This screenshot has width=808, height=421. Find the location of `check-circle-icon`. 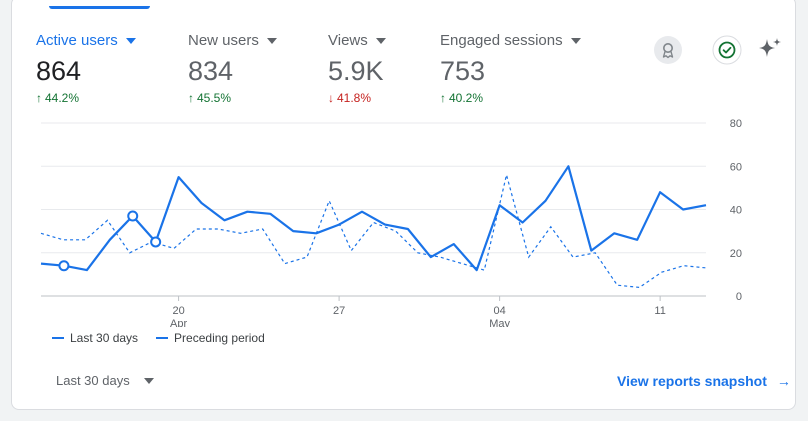

check-circle-icon is located at coordinates (727, 50).